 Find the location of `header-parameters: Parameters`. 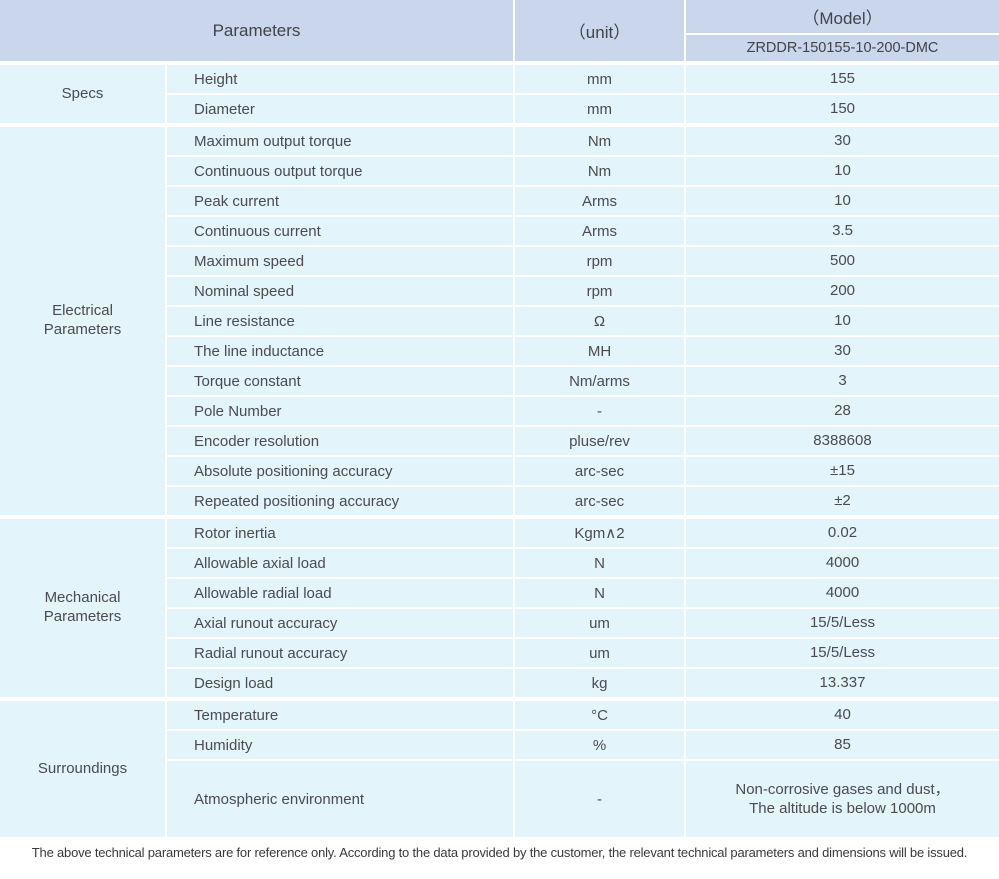

header-parameters: Parameters is located at coordinates (257, 32).